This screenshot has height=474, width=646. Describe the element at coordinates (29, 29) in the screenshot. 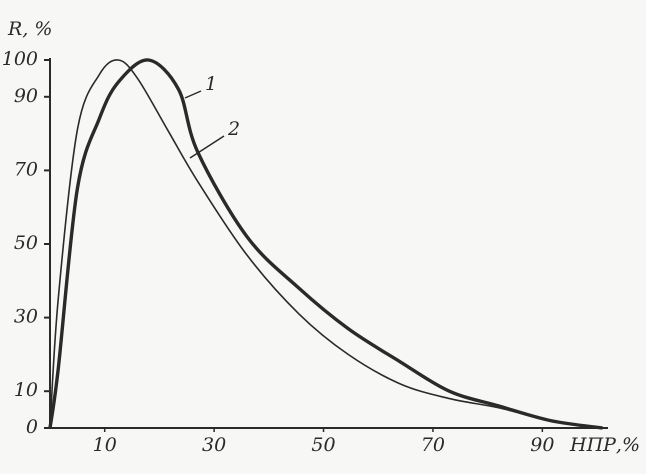

I see `y-axis-label: R, %` at that location.